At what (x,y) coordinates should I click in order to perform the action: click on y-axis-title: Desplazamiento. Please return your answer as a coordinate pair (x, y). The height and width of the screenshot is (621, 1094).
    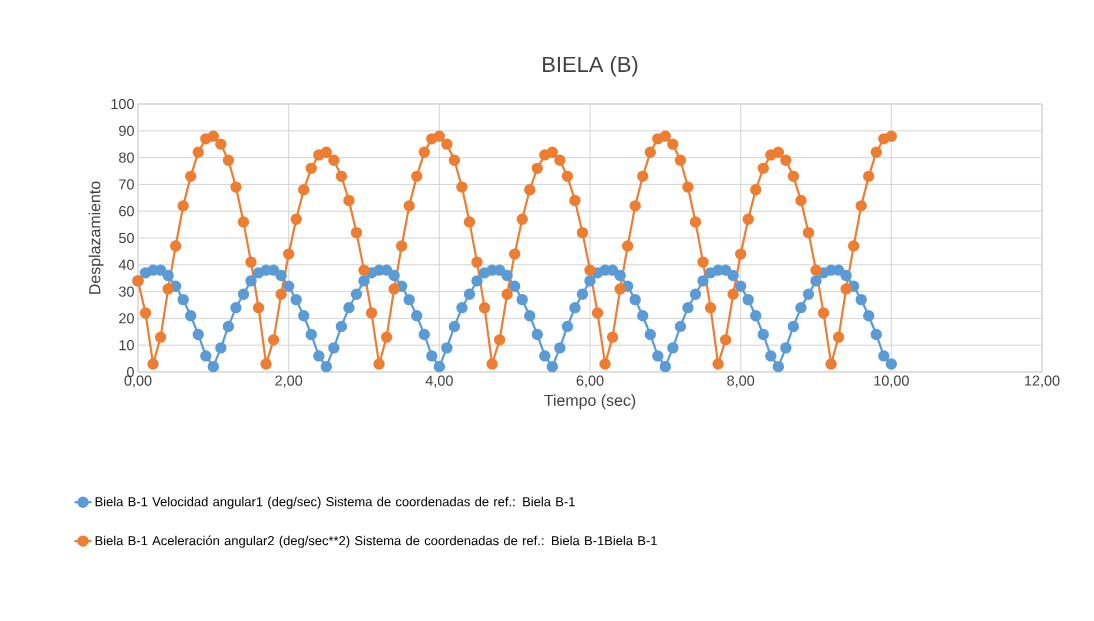
    Looking at the image, I should click on (96, 237).